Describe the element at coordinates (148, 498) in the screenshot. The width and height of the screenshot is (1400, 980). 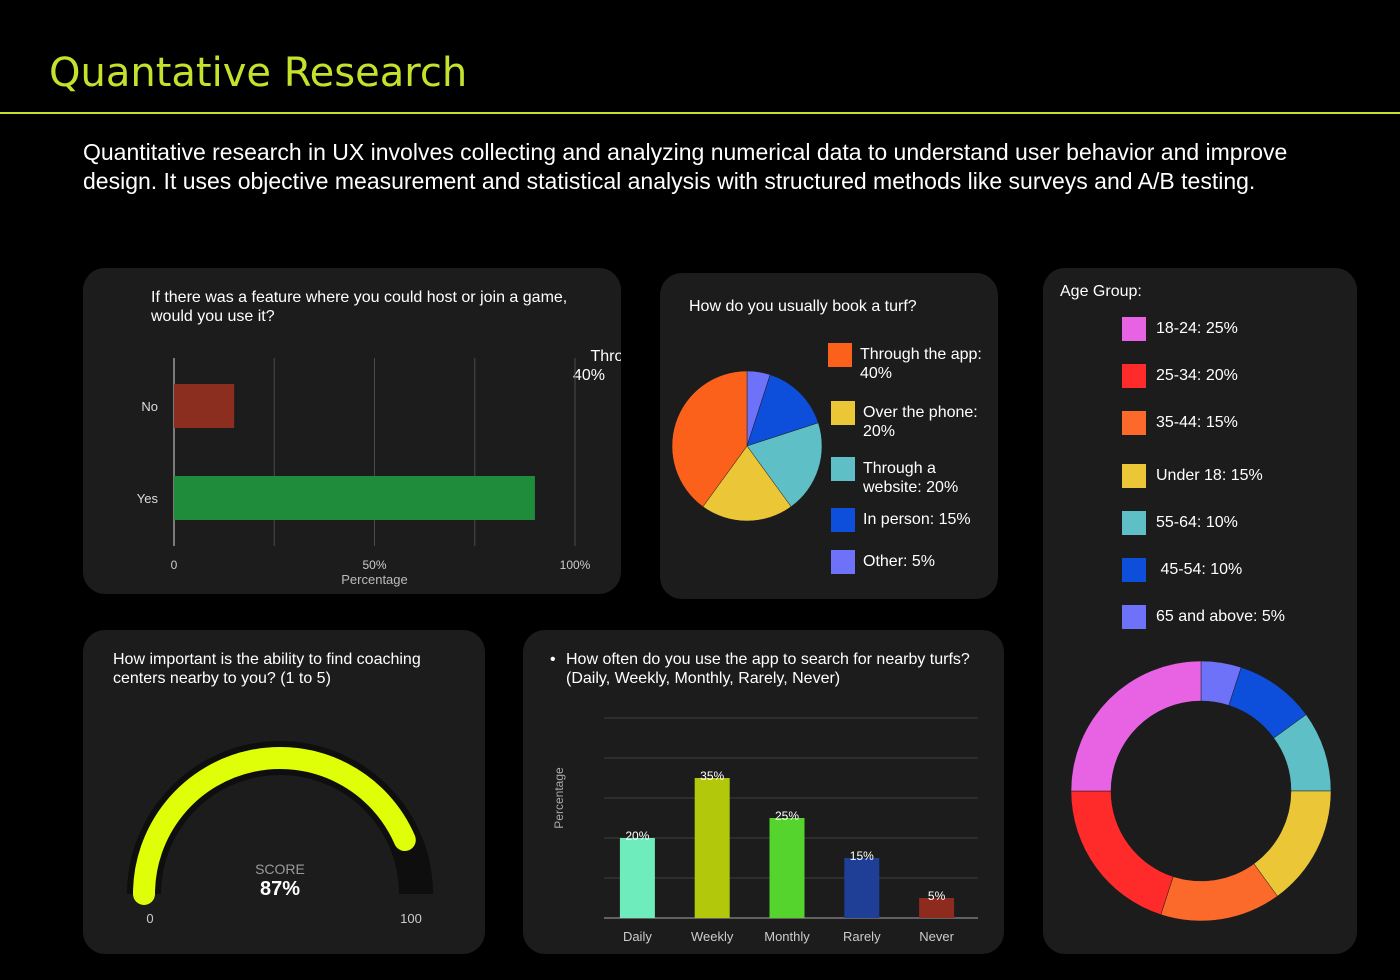
I see `category-label: Yes` at that location.